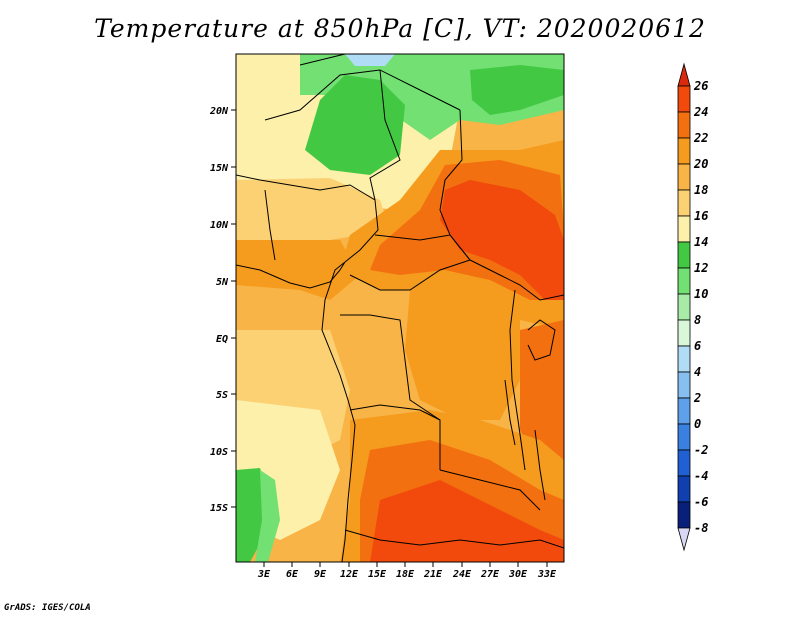 The width and height of the screenshot is (800, 618). What do you see at coordinates (701, 216) in the screenshot?
I see `colorbar-label-16: 16` at bounding box center [701, 216].